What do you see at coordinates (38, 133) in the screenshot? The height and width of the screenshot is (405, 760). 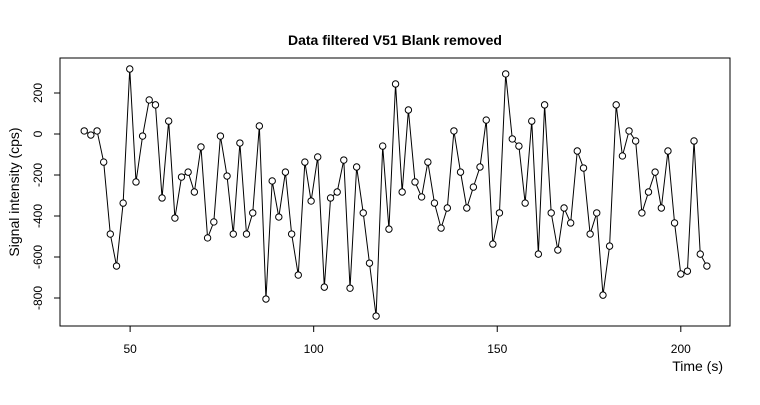 I see `y-tick-label: 0` at bounding box center [38, 133].